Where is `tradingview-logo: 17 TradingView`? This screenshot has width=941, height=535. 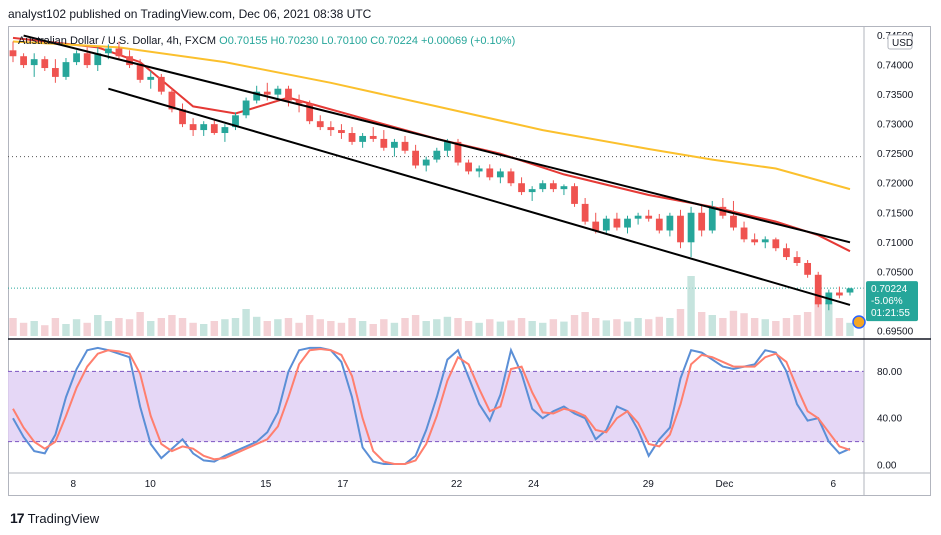
tradingview-logo: 17 TradingView is located at coordinates (54, 518).